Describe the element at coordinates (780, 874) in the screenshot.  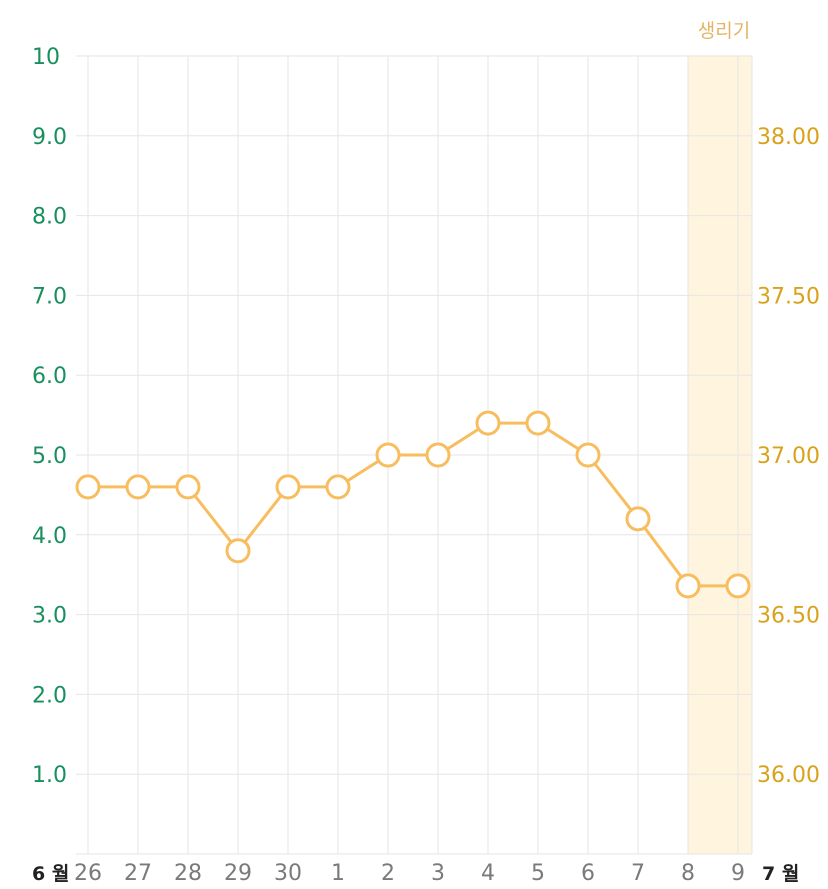
I see `month-label-end: 7 월` at that location.